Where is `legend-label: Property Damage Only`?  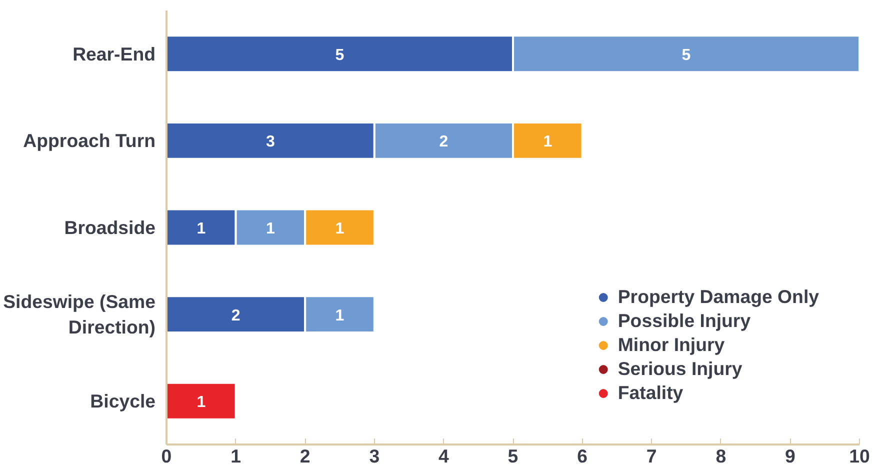
legend-label: Property Damage Only is located at coordinates (718, 297).